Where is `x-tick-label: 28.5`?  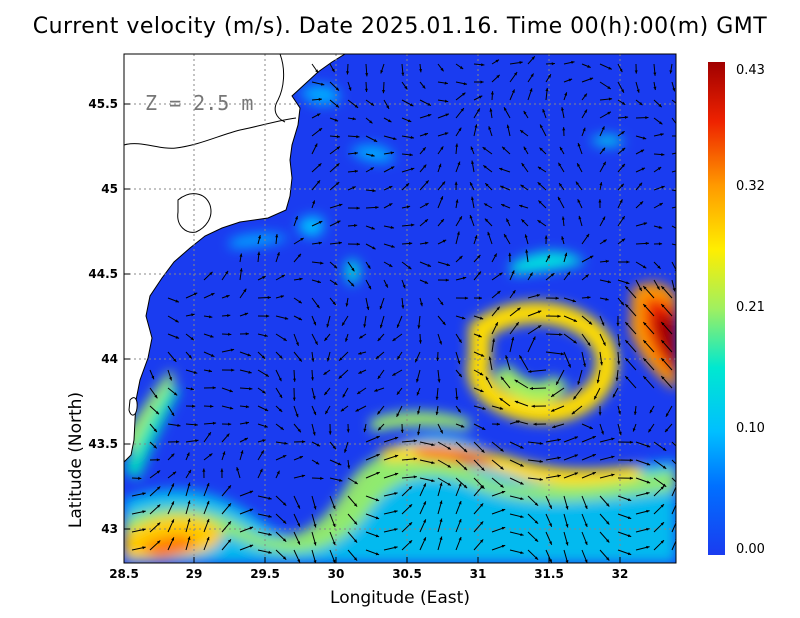 x-tick-label: 28.5 is located at coordinates (124, 574).